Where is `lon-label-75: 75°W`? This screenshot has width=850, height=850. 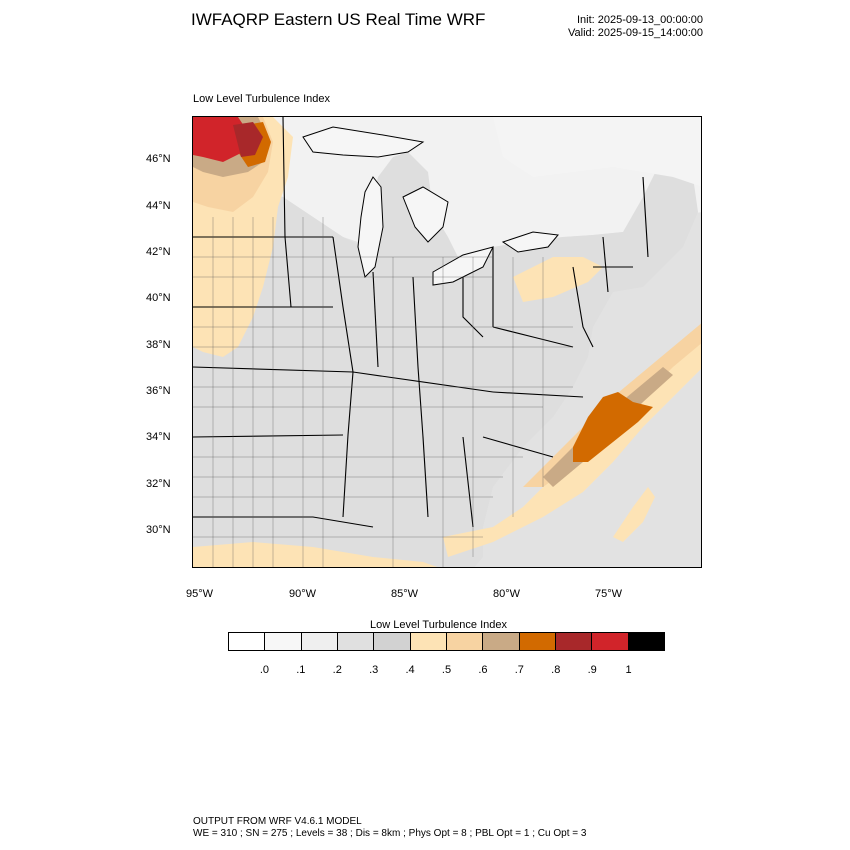
lon-label-75: 75°W is located at coordinates (609, 594).